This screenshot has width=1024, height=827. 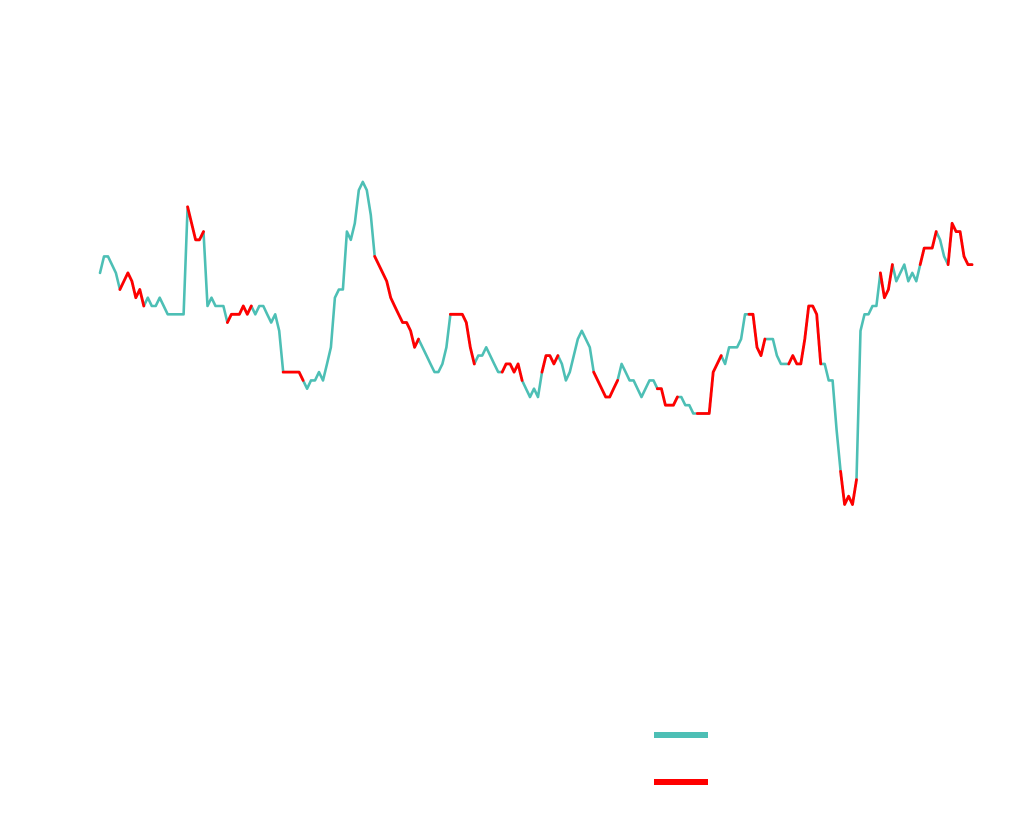 What do you see at coordinates (681, 758) in the screenshot?
I see `legend` at bounding box center [681, 758].